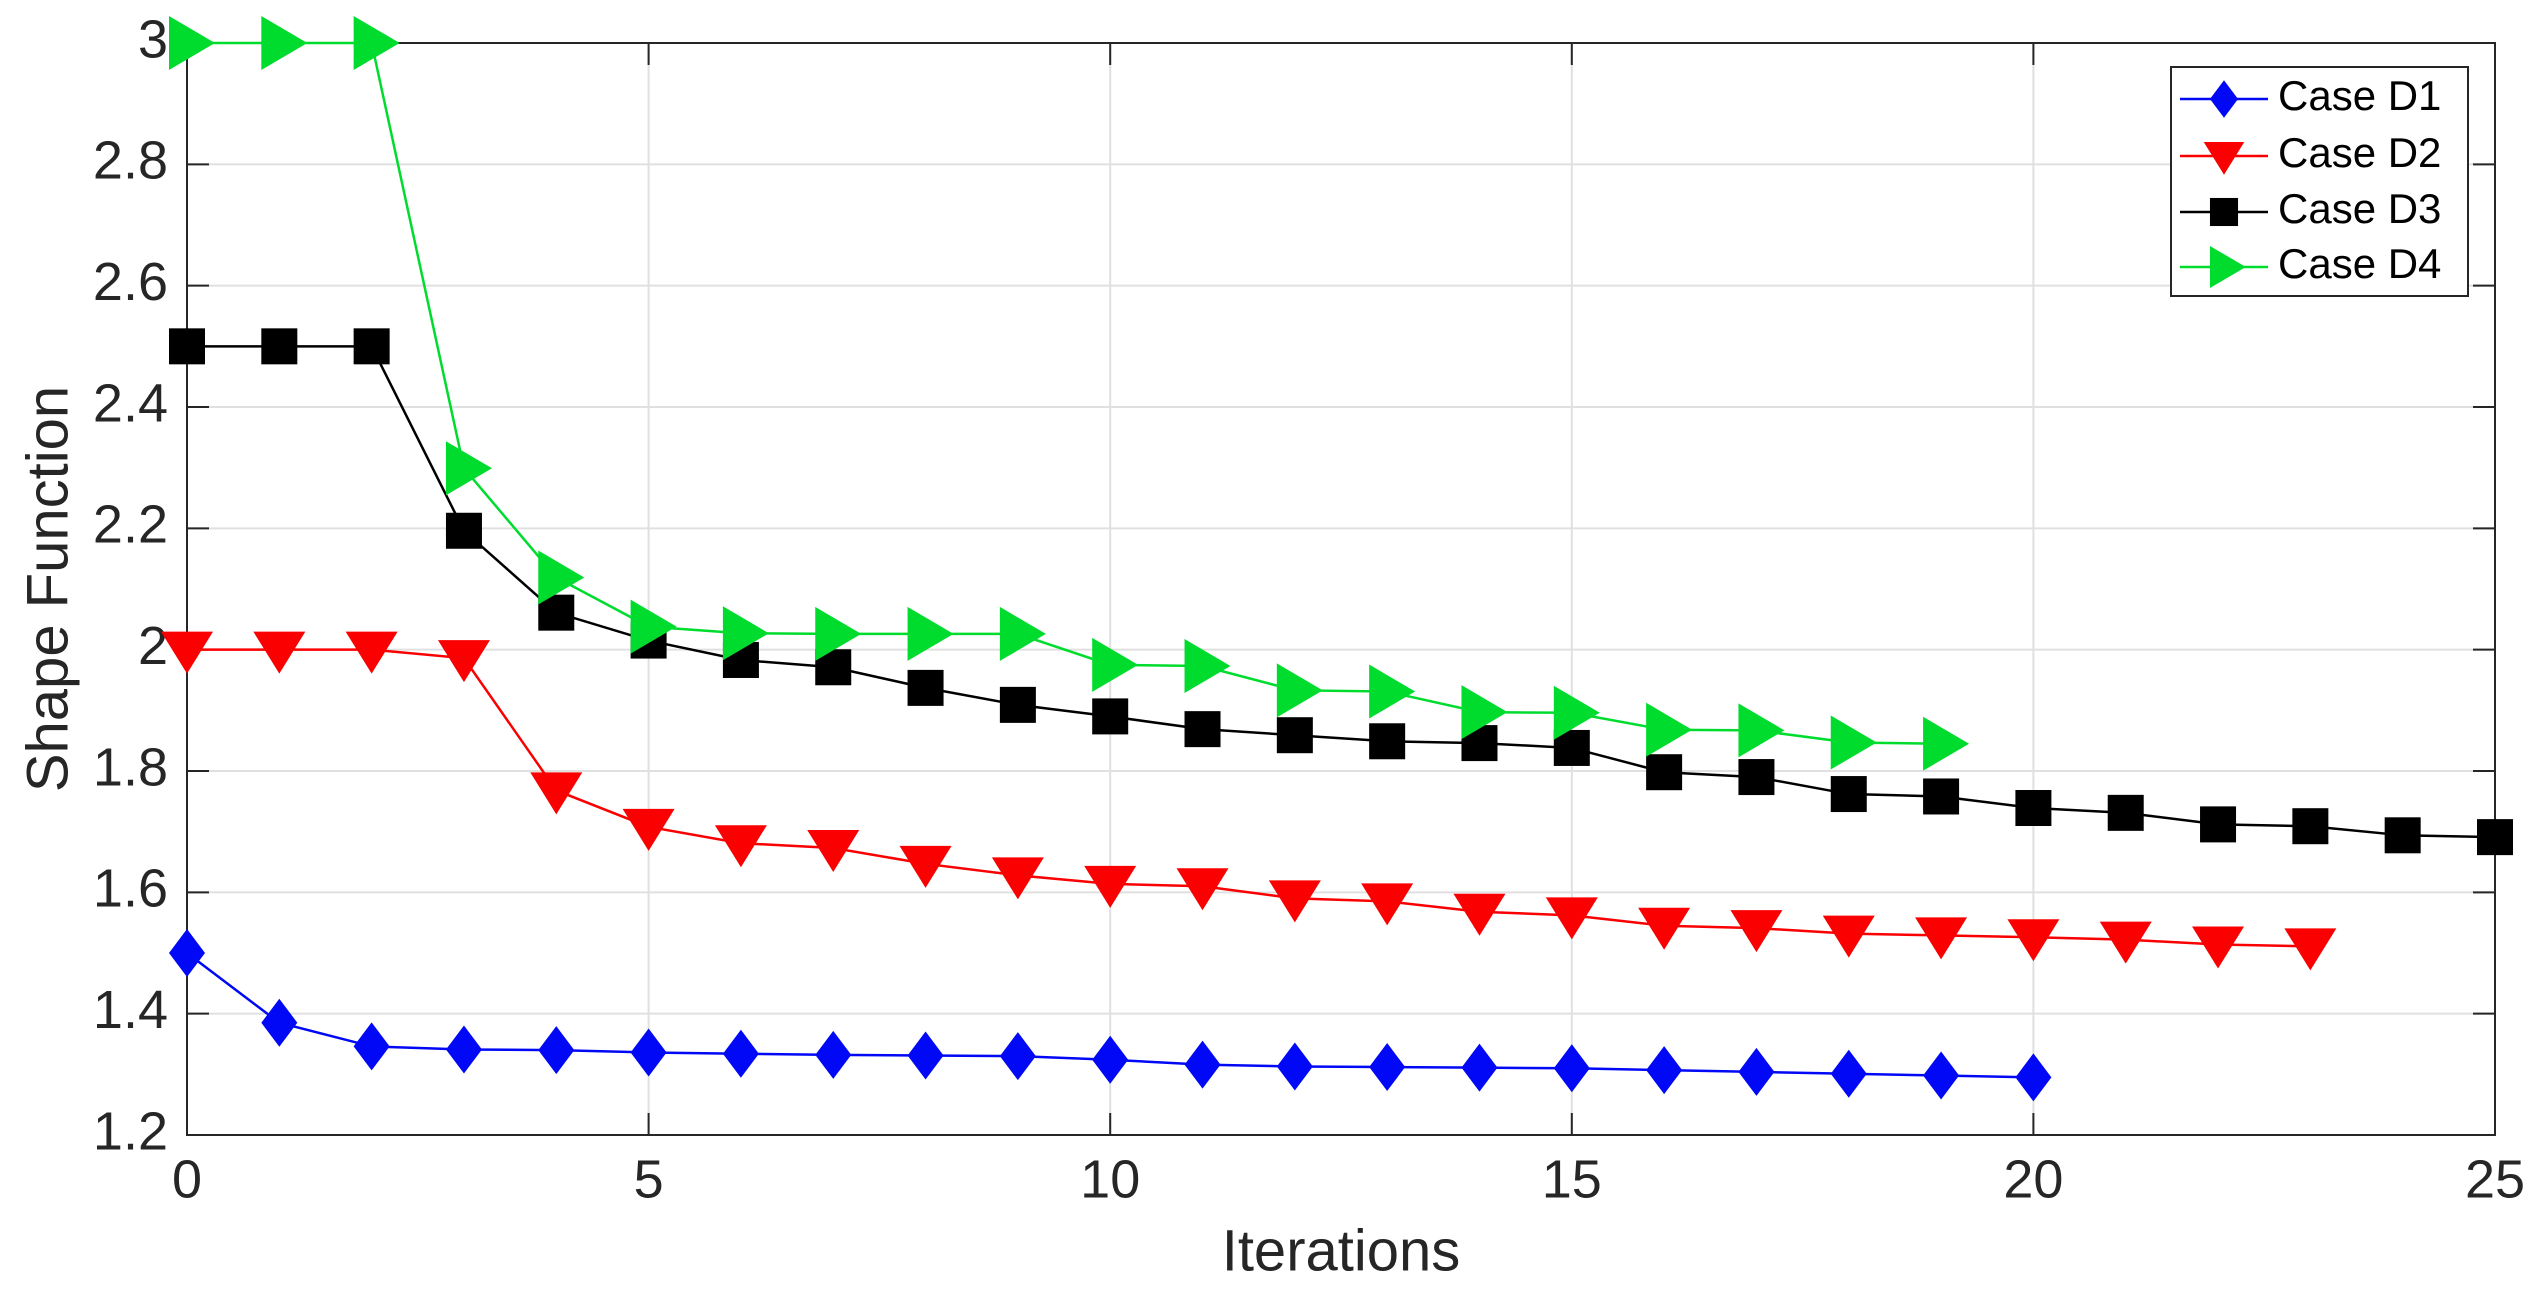 The width and height of the screenshot is (2539, 1291). What do you see at coordinates (47, 589) in the screenshot?
I see `y-axis-label: Shape Function` at bounding box center [47, 589].